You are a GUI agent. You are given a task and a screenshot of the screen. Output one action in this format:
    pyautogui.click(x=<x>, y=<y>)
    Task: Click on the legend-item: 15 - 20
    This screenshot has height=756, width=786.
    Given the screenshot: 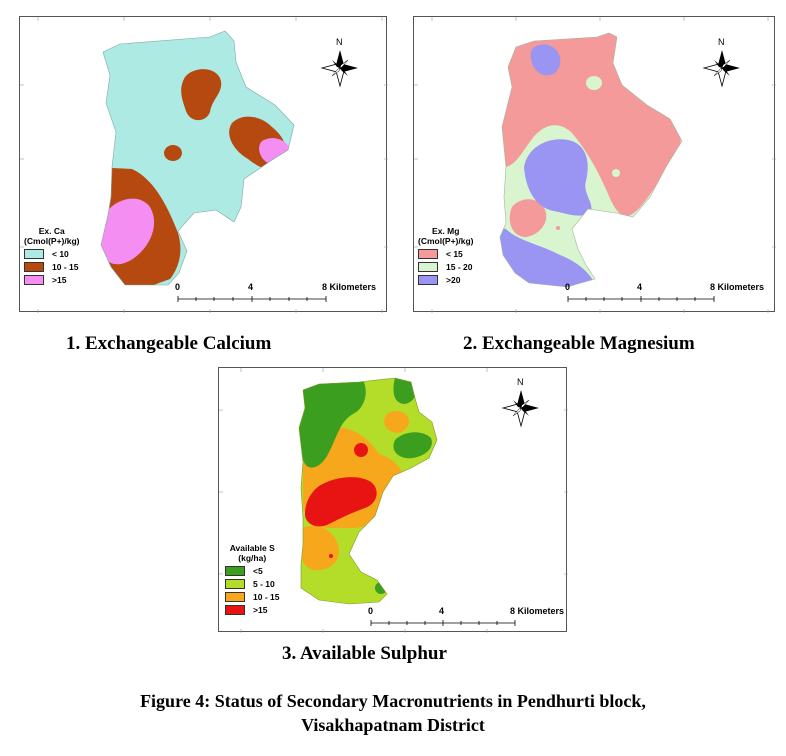 What is the action you would take?
    pyautogui.click(x=446, y=267)
    